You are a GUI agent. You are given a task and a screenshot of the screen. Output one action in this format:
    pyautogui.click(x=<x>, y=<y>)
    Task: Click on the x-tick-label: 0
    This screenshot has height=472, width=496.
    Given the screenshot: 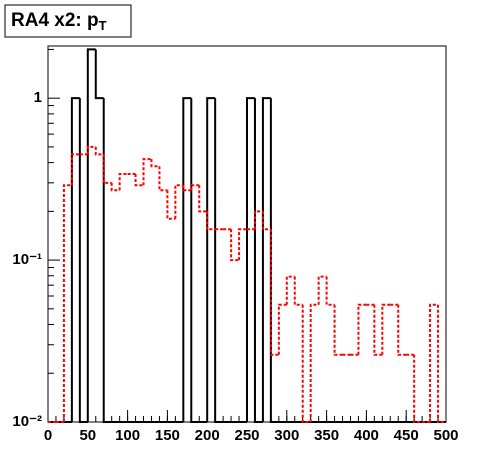 What is the action you would take?
    pyautogui.click(x=48, y=435)
    